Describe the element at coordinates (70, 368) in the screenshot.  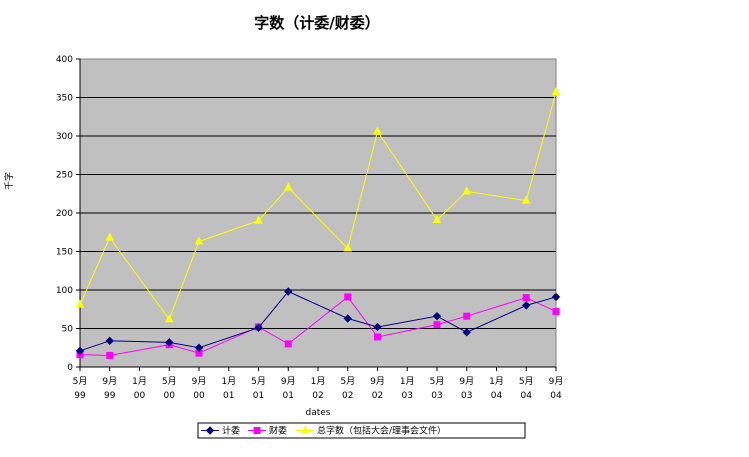
I see `y-tick-label: 0` at that location.